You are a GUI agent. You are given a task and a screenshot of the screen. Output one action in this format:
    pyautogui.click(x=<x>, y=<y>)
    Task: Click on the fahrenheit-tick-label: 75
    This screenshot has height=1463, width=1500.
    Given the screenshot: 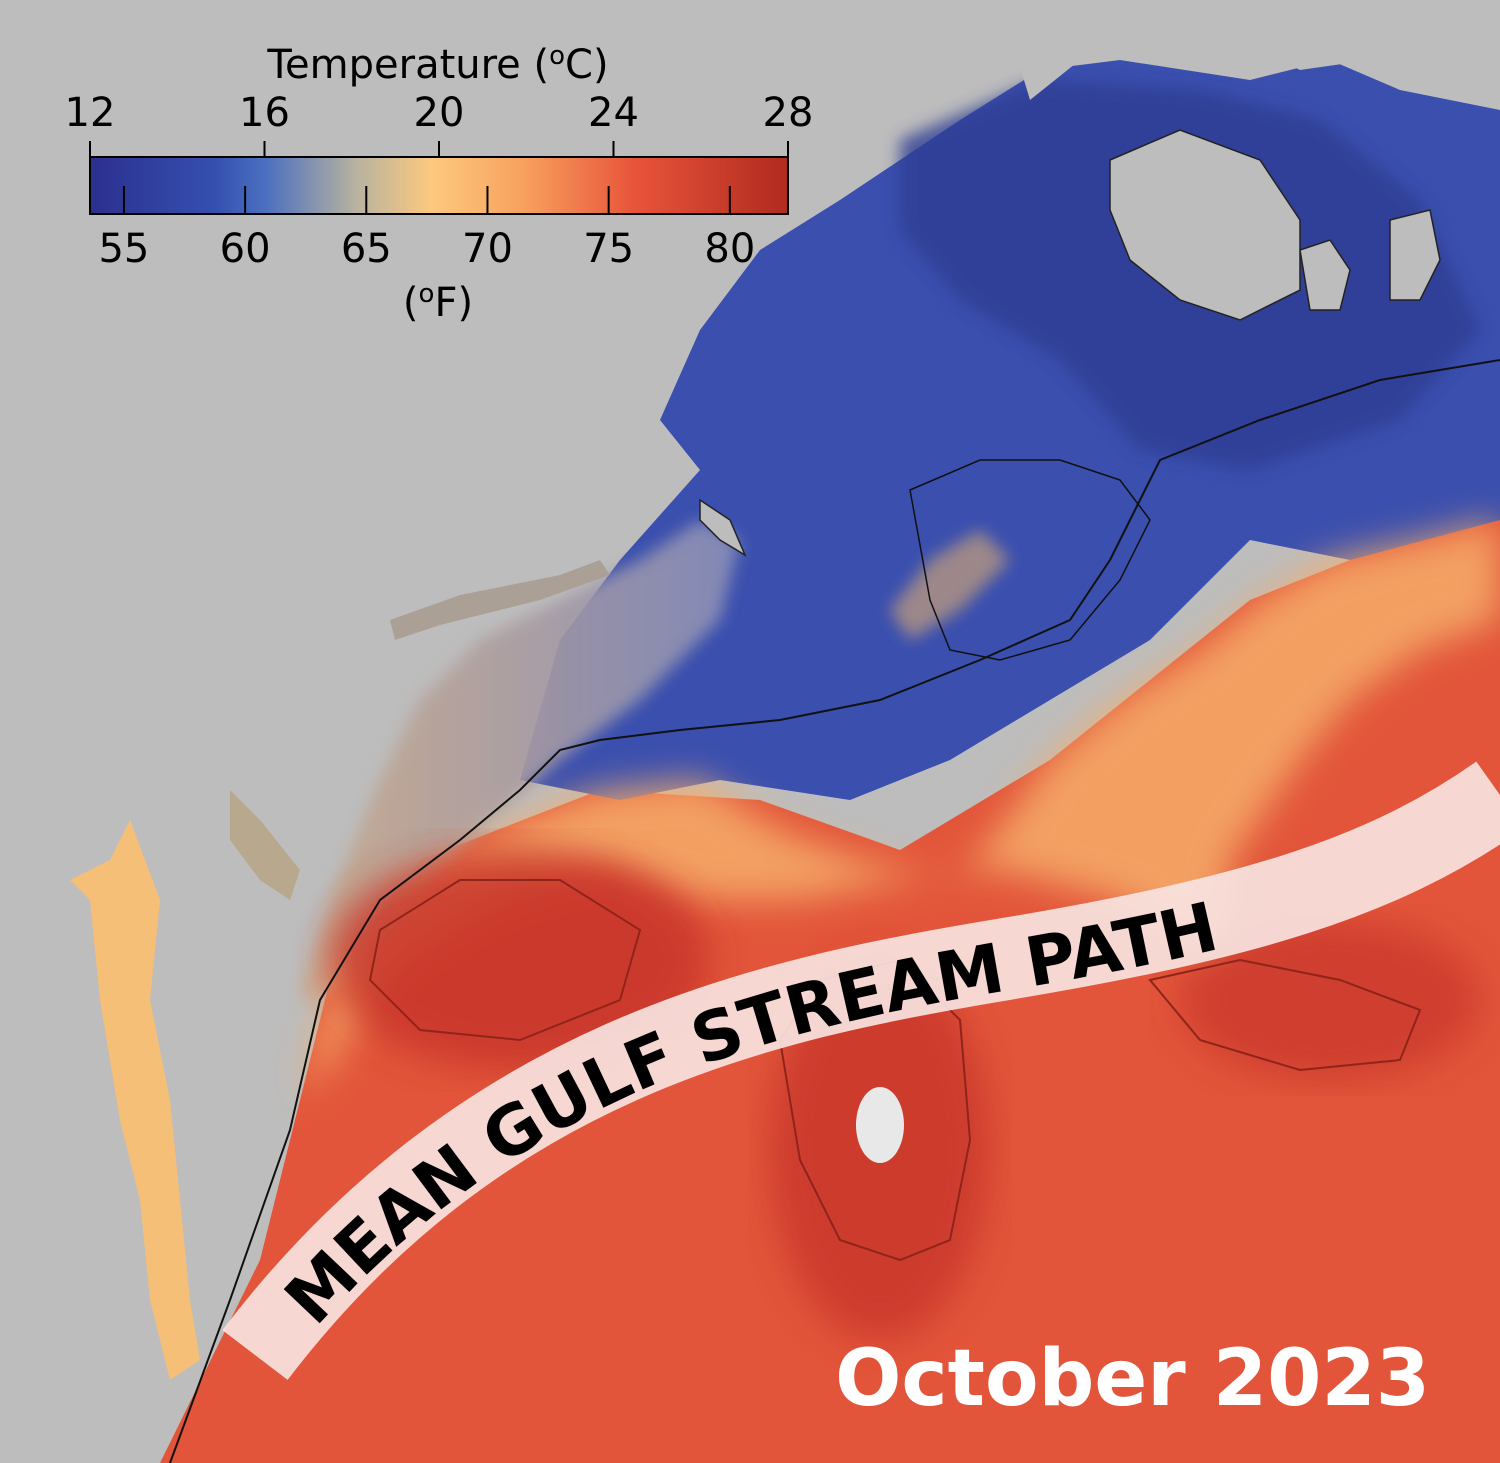 What is the action you would take?
    pyautogui.click(x=608, y=249)
    